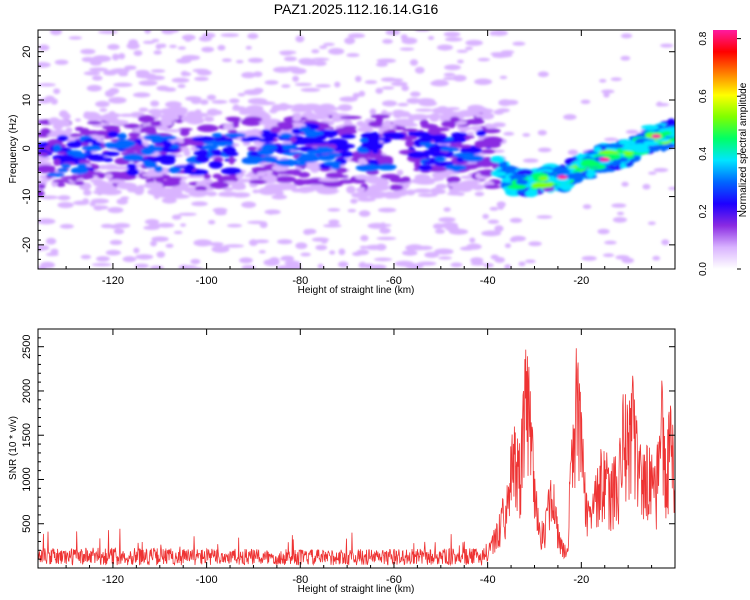 This screenshot has width=750, height=600. I want to click on snr-y-tick-label: 2500, so click(27, 346).